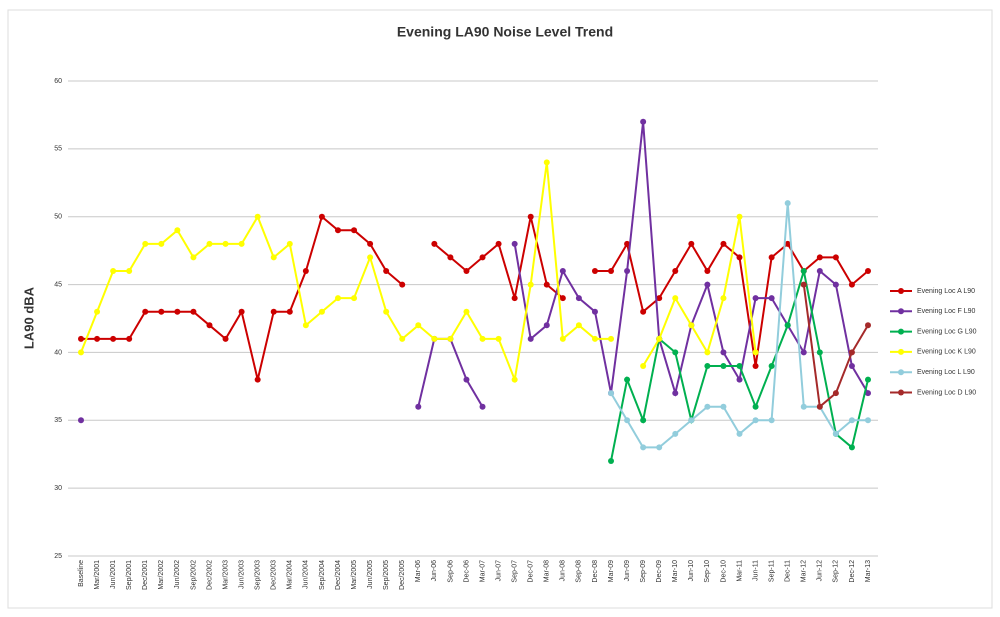 The width and height of the screenshot is (1000, 617). I want to click on x-tick-label: Dec/2005, so click(402, 575).